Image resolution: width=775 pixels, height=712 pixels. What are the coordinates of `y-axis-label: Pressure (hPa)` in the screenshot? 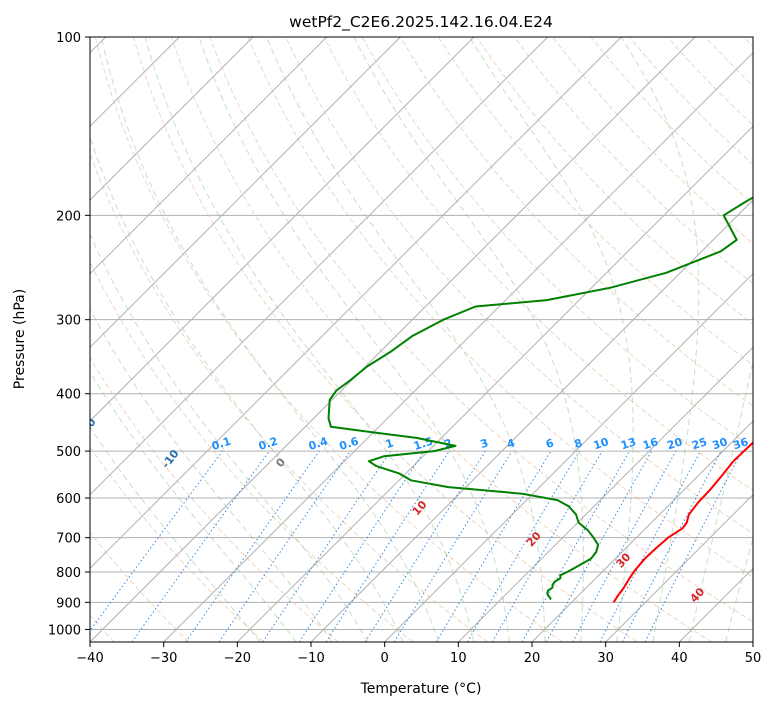 It's located at (20, 339).